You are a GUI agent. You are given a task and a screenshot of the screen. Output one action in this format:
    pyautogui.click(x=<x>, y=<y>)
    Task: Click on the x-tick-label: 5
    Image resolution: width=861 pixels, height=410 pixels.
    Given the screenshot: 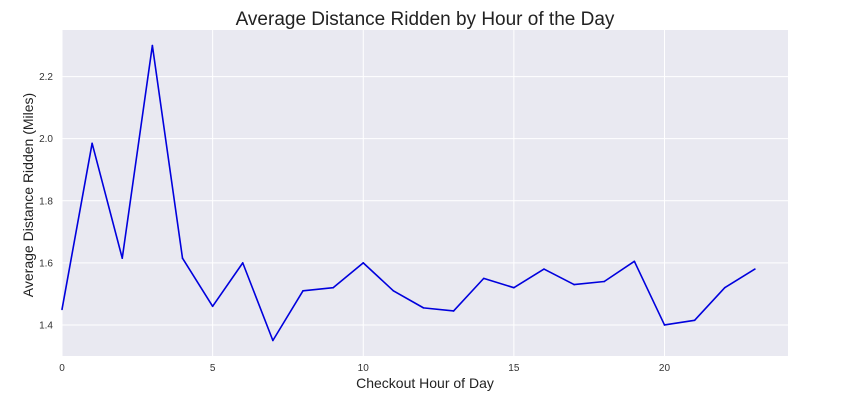 What is the action you would take?
    pyautogui.click(x=213, y=368)
    